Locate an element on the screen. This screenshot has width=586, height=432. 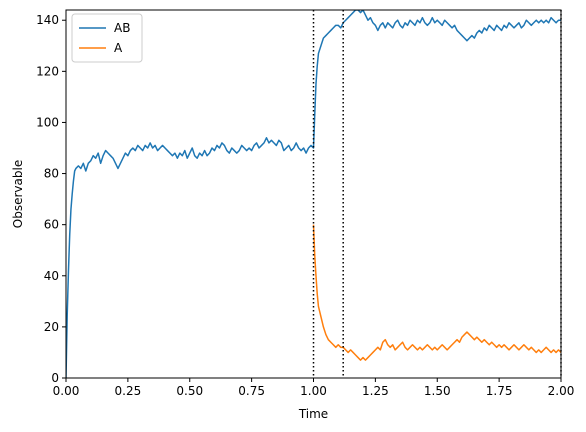
legend-box is located at coordinates (107, 38).